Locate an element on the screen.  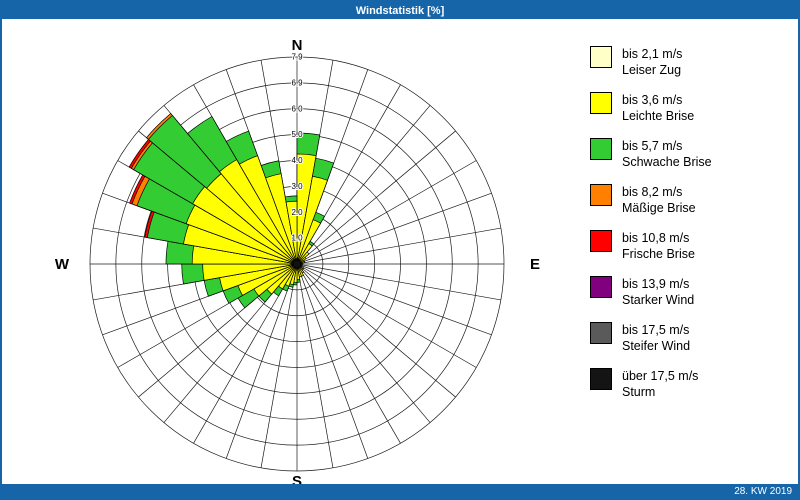
svg-text: 7.9 is located at coordinates (297, 57).